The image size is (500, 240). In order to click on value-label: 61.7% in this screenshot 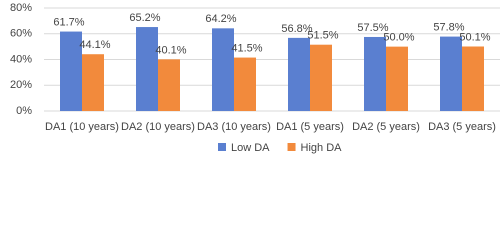, I will do `click(68, 22)`.